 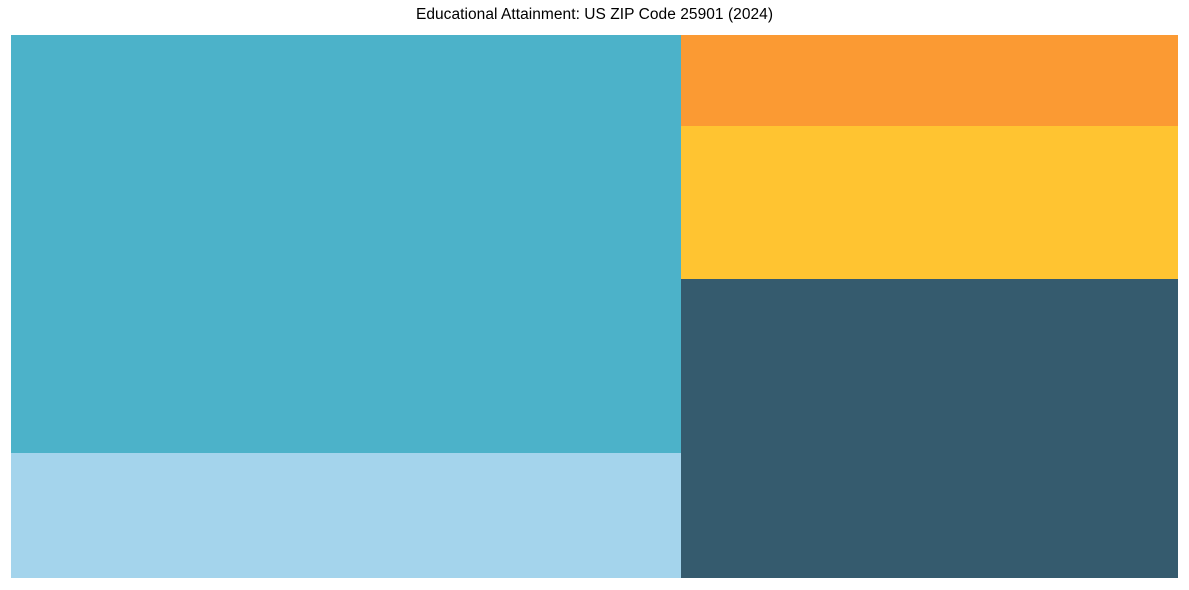 What do you see at coordinates (929, 80) in the screenshot?
I see `treemap-tile-graduate-or-professional-degree: Graduate or professional degree` at bounding box center [929, 80].